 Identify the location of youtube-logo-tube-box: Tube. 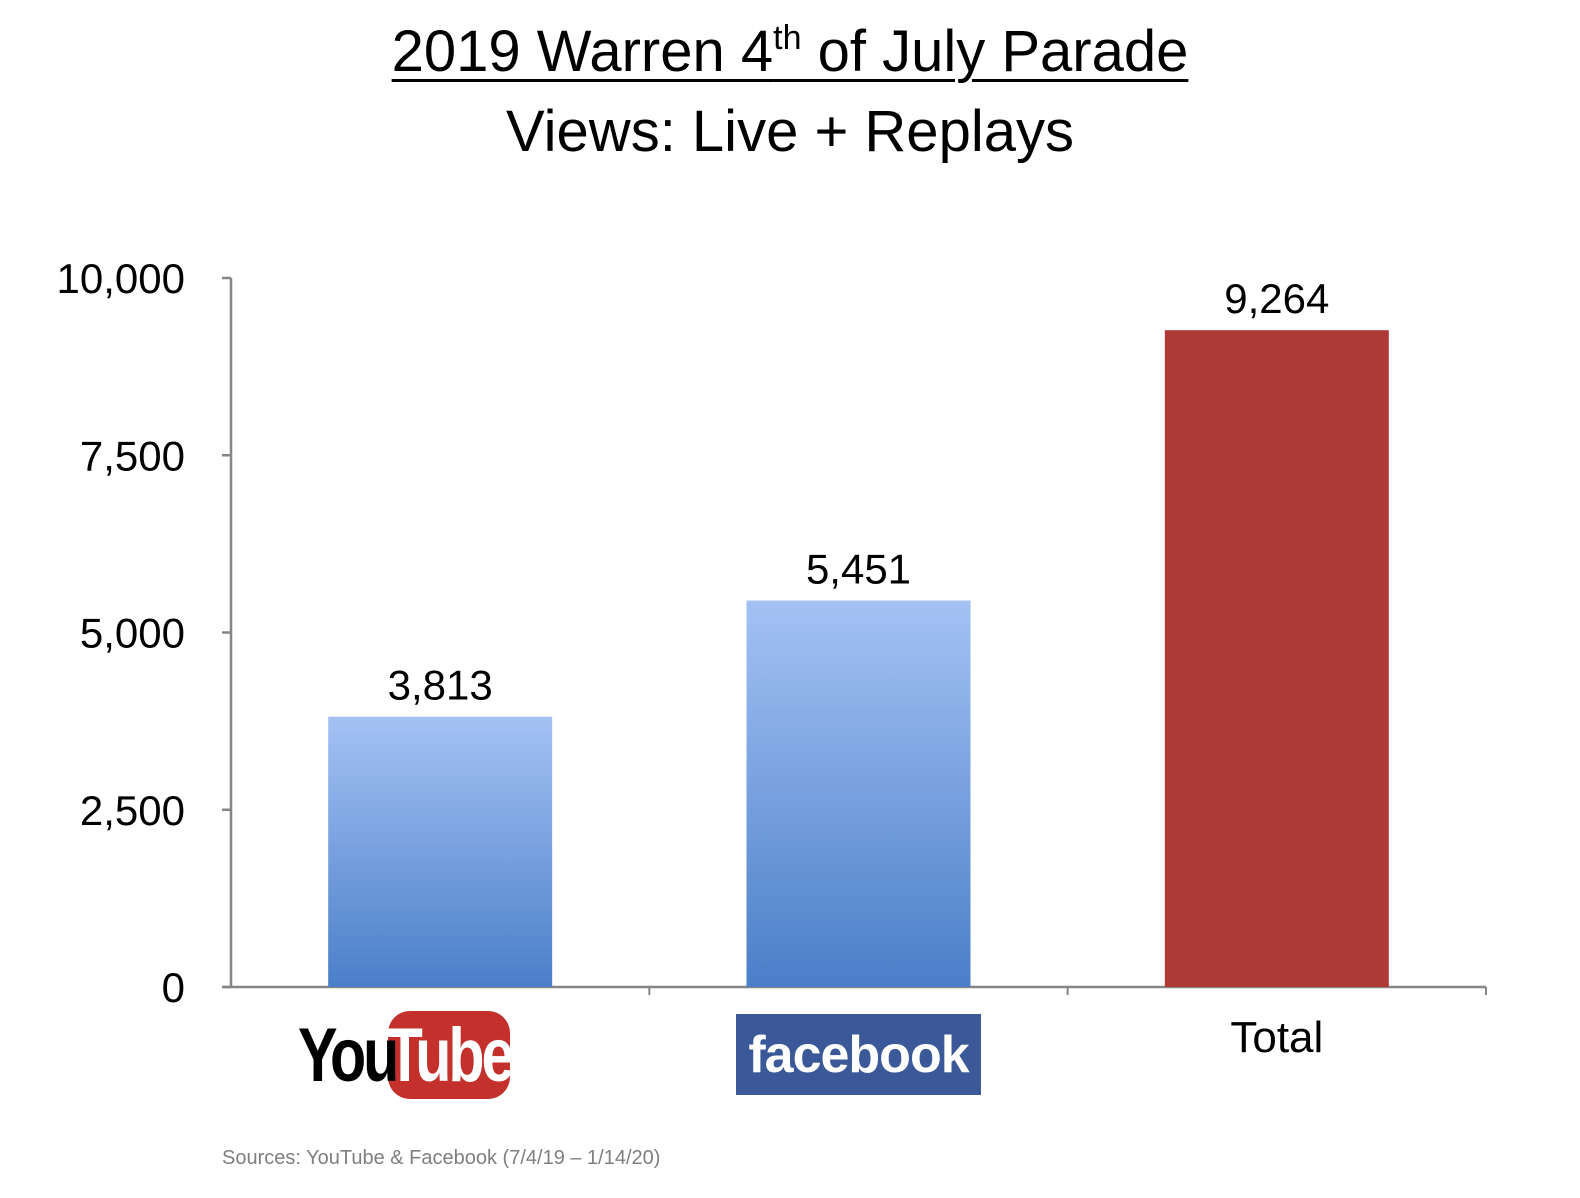
(450, 1055).